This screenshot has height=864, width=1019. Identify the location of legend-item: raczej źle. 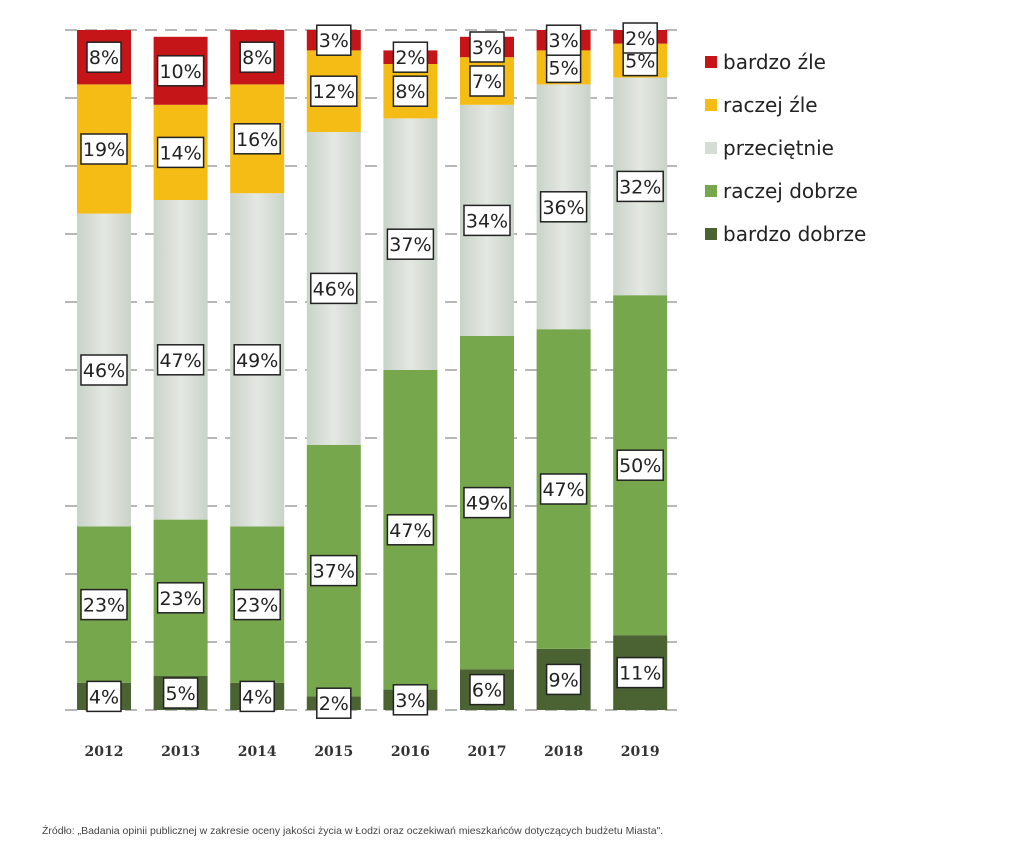
(785, 104).